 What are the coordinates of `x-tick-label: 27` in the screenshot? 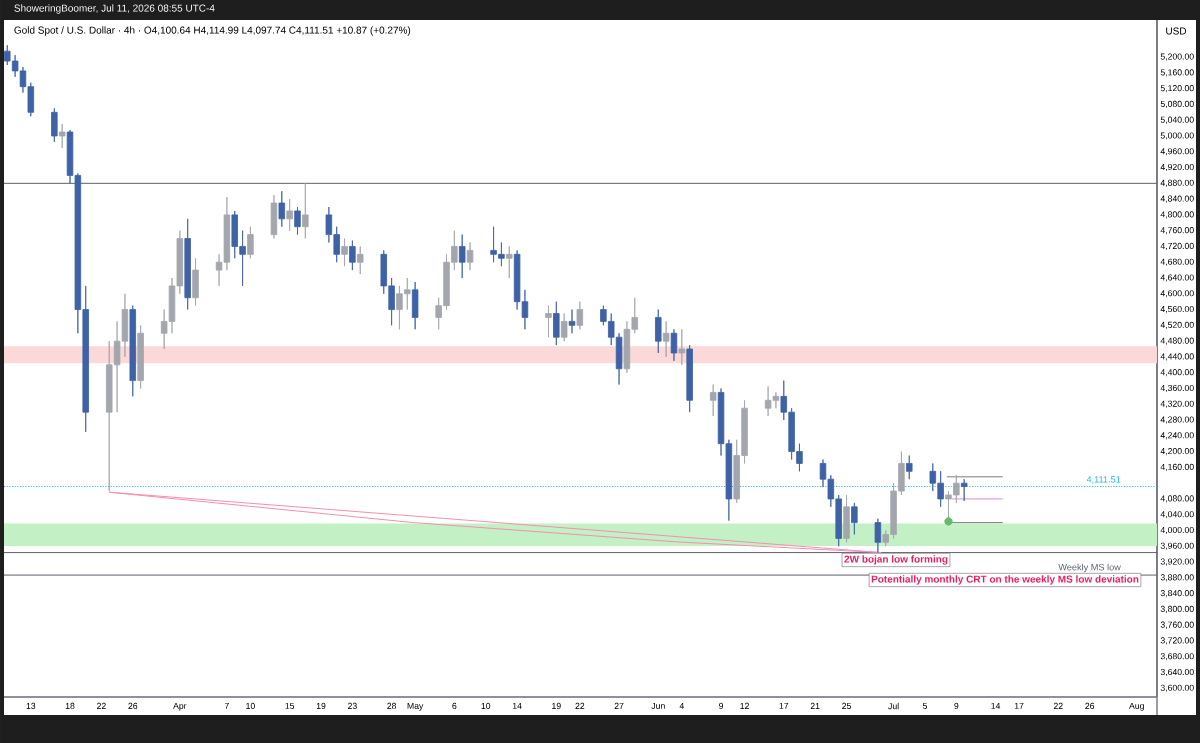 It's located at (619, 705).